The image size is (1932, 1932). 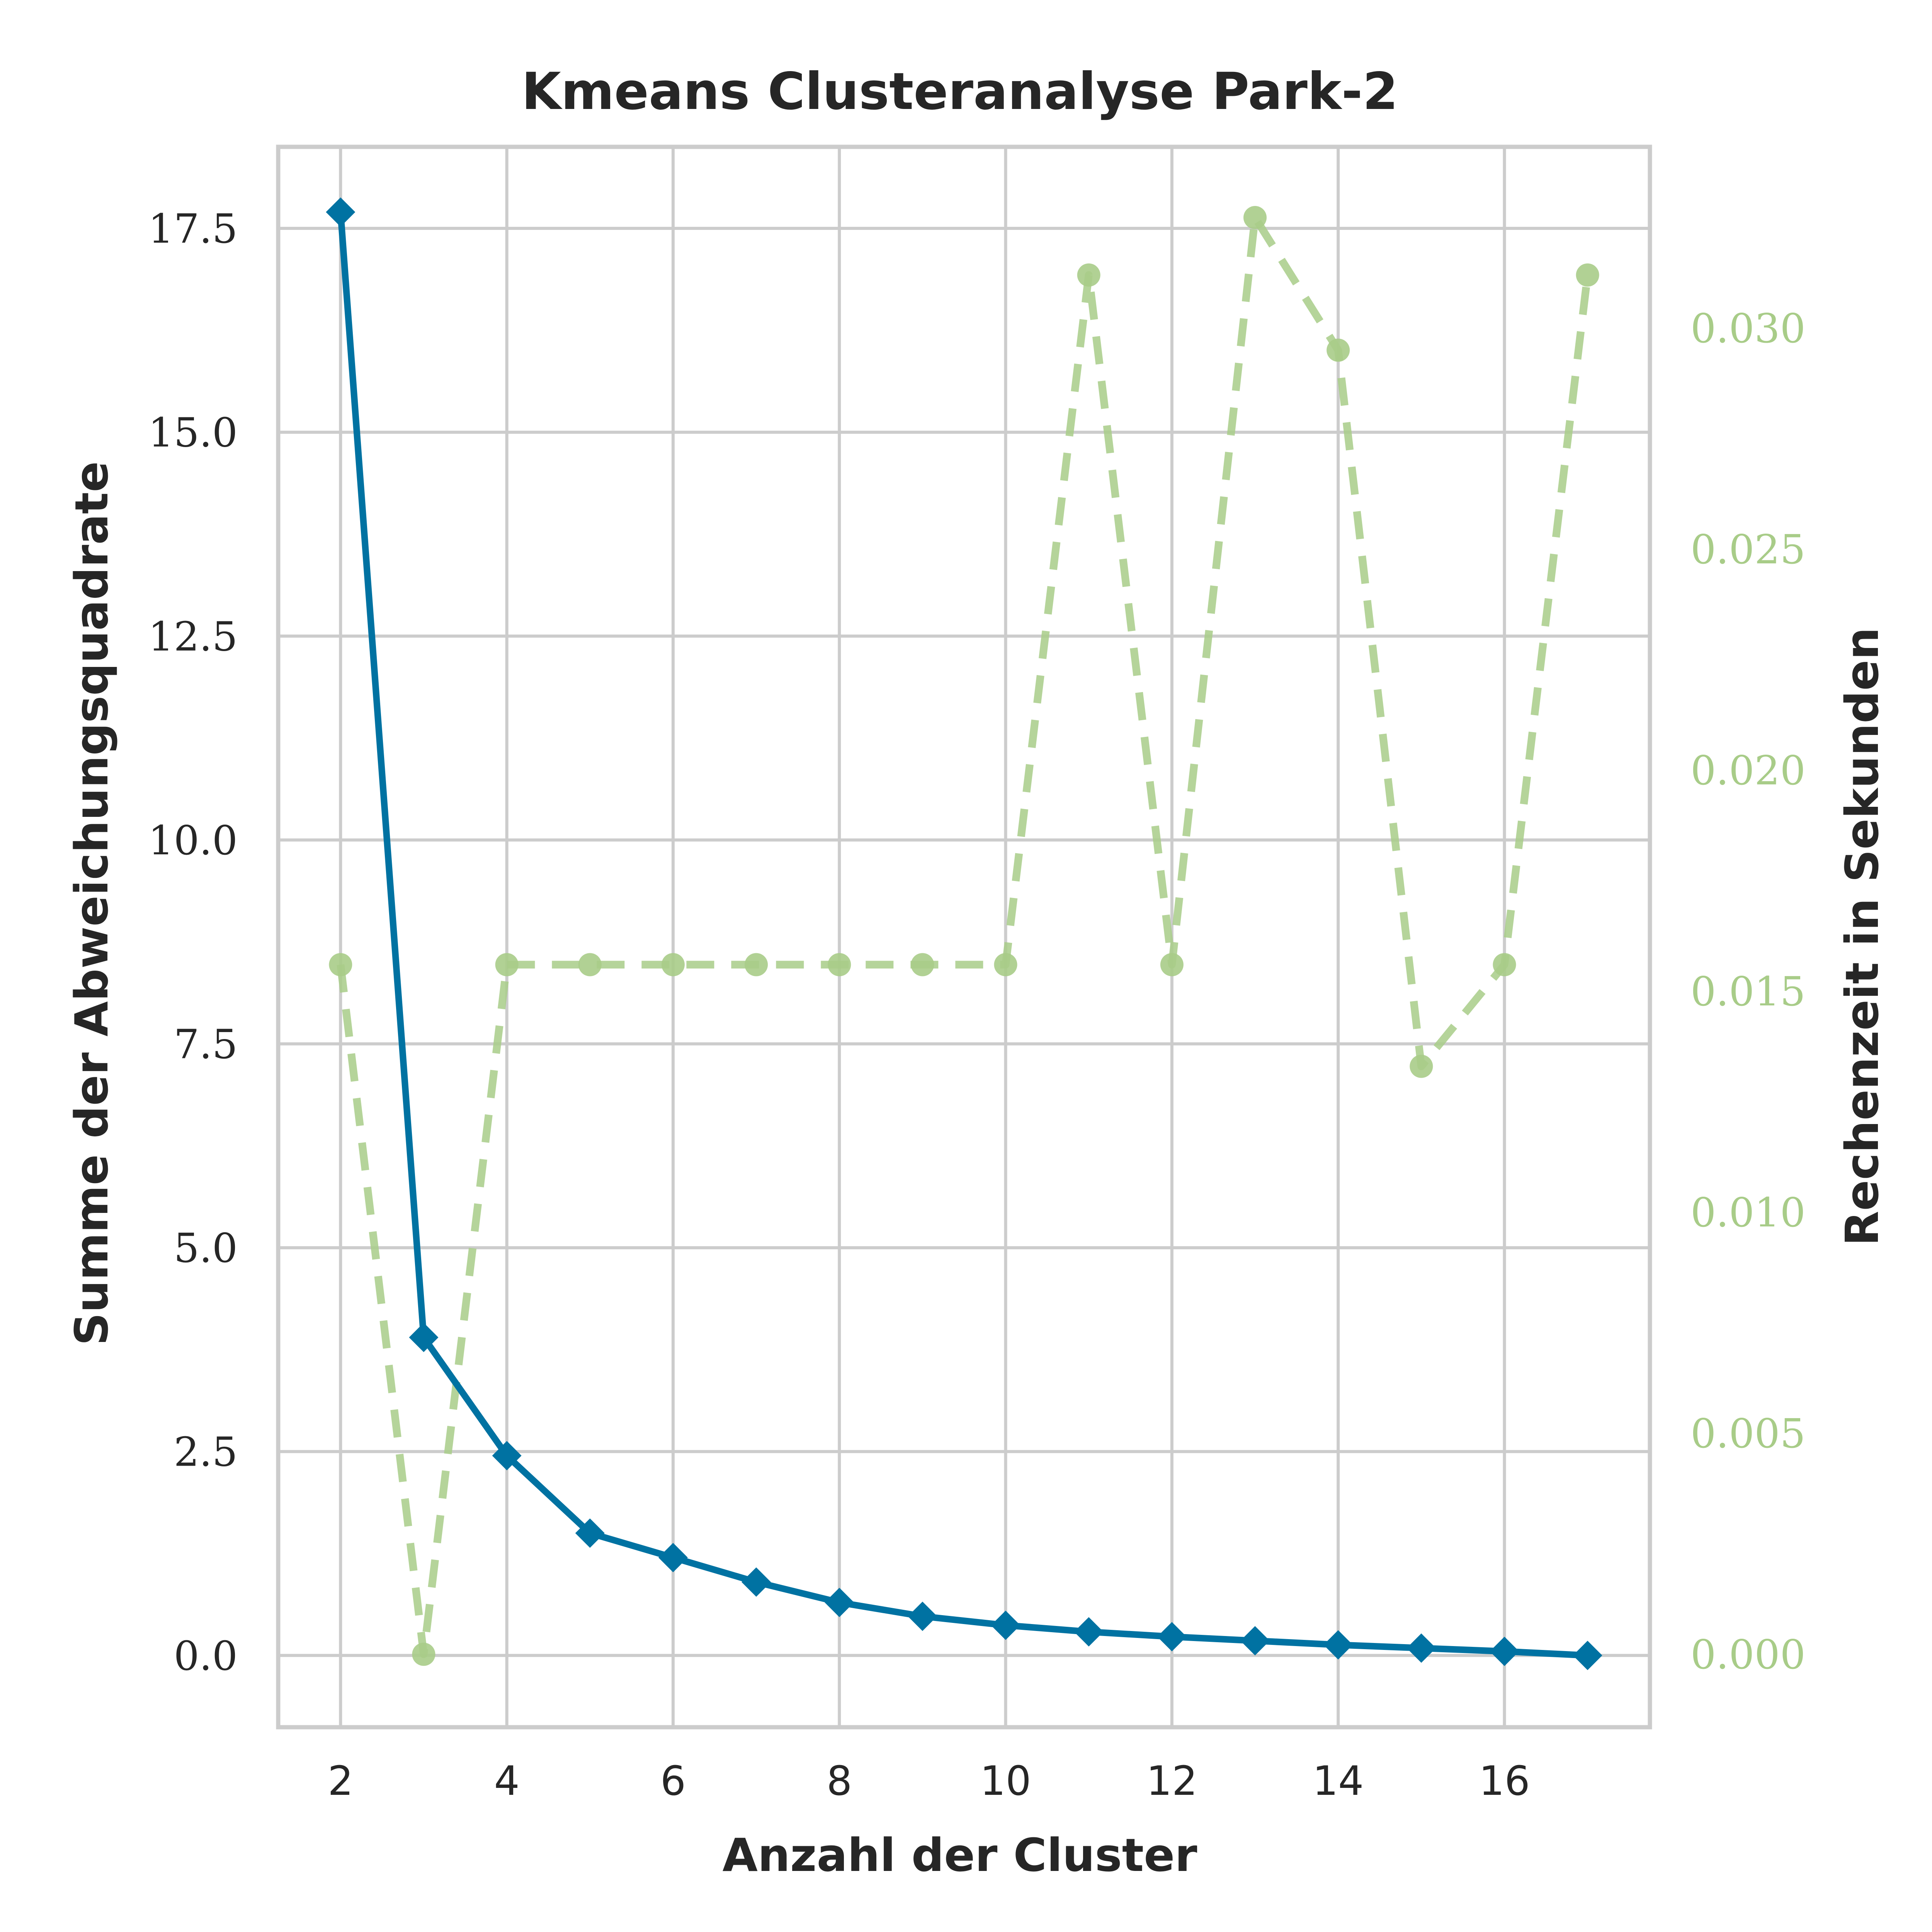 I want to click on chart-title: Kmeans Clusteranalyse Park-2, so click(x=960, y=91).